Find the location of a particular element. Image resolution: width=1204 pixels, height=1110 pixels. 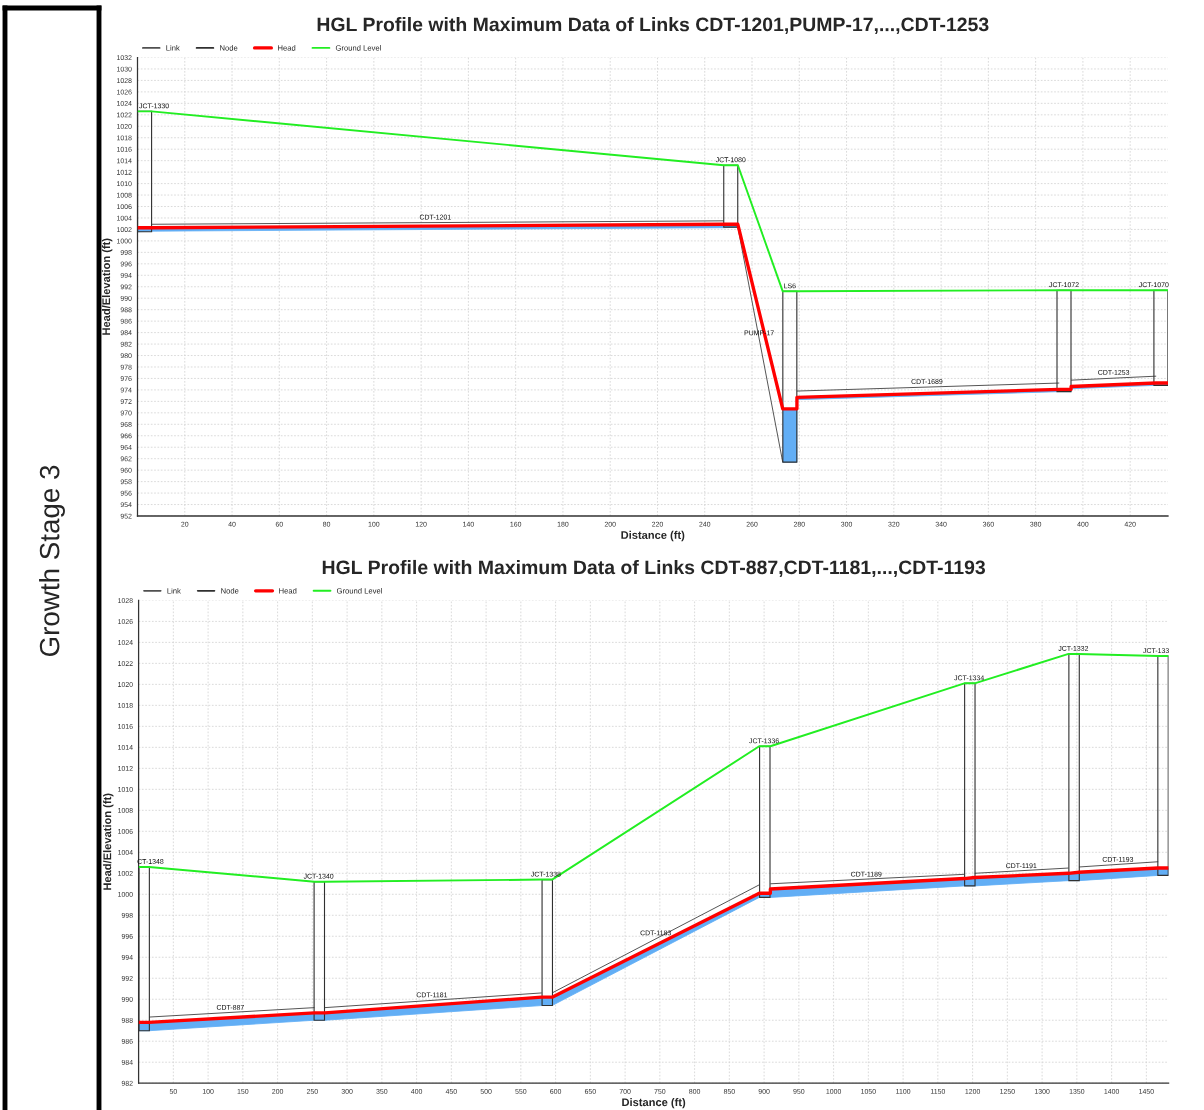

text: Growth Stage 3 is located at coordinates (52, 561).